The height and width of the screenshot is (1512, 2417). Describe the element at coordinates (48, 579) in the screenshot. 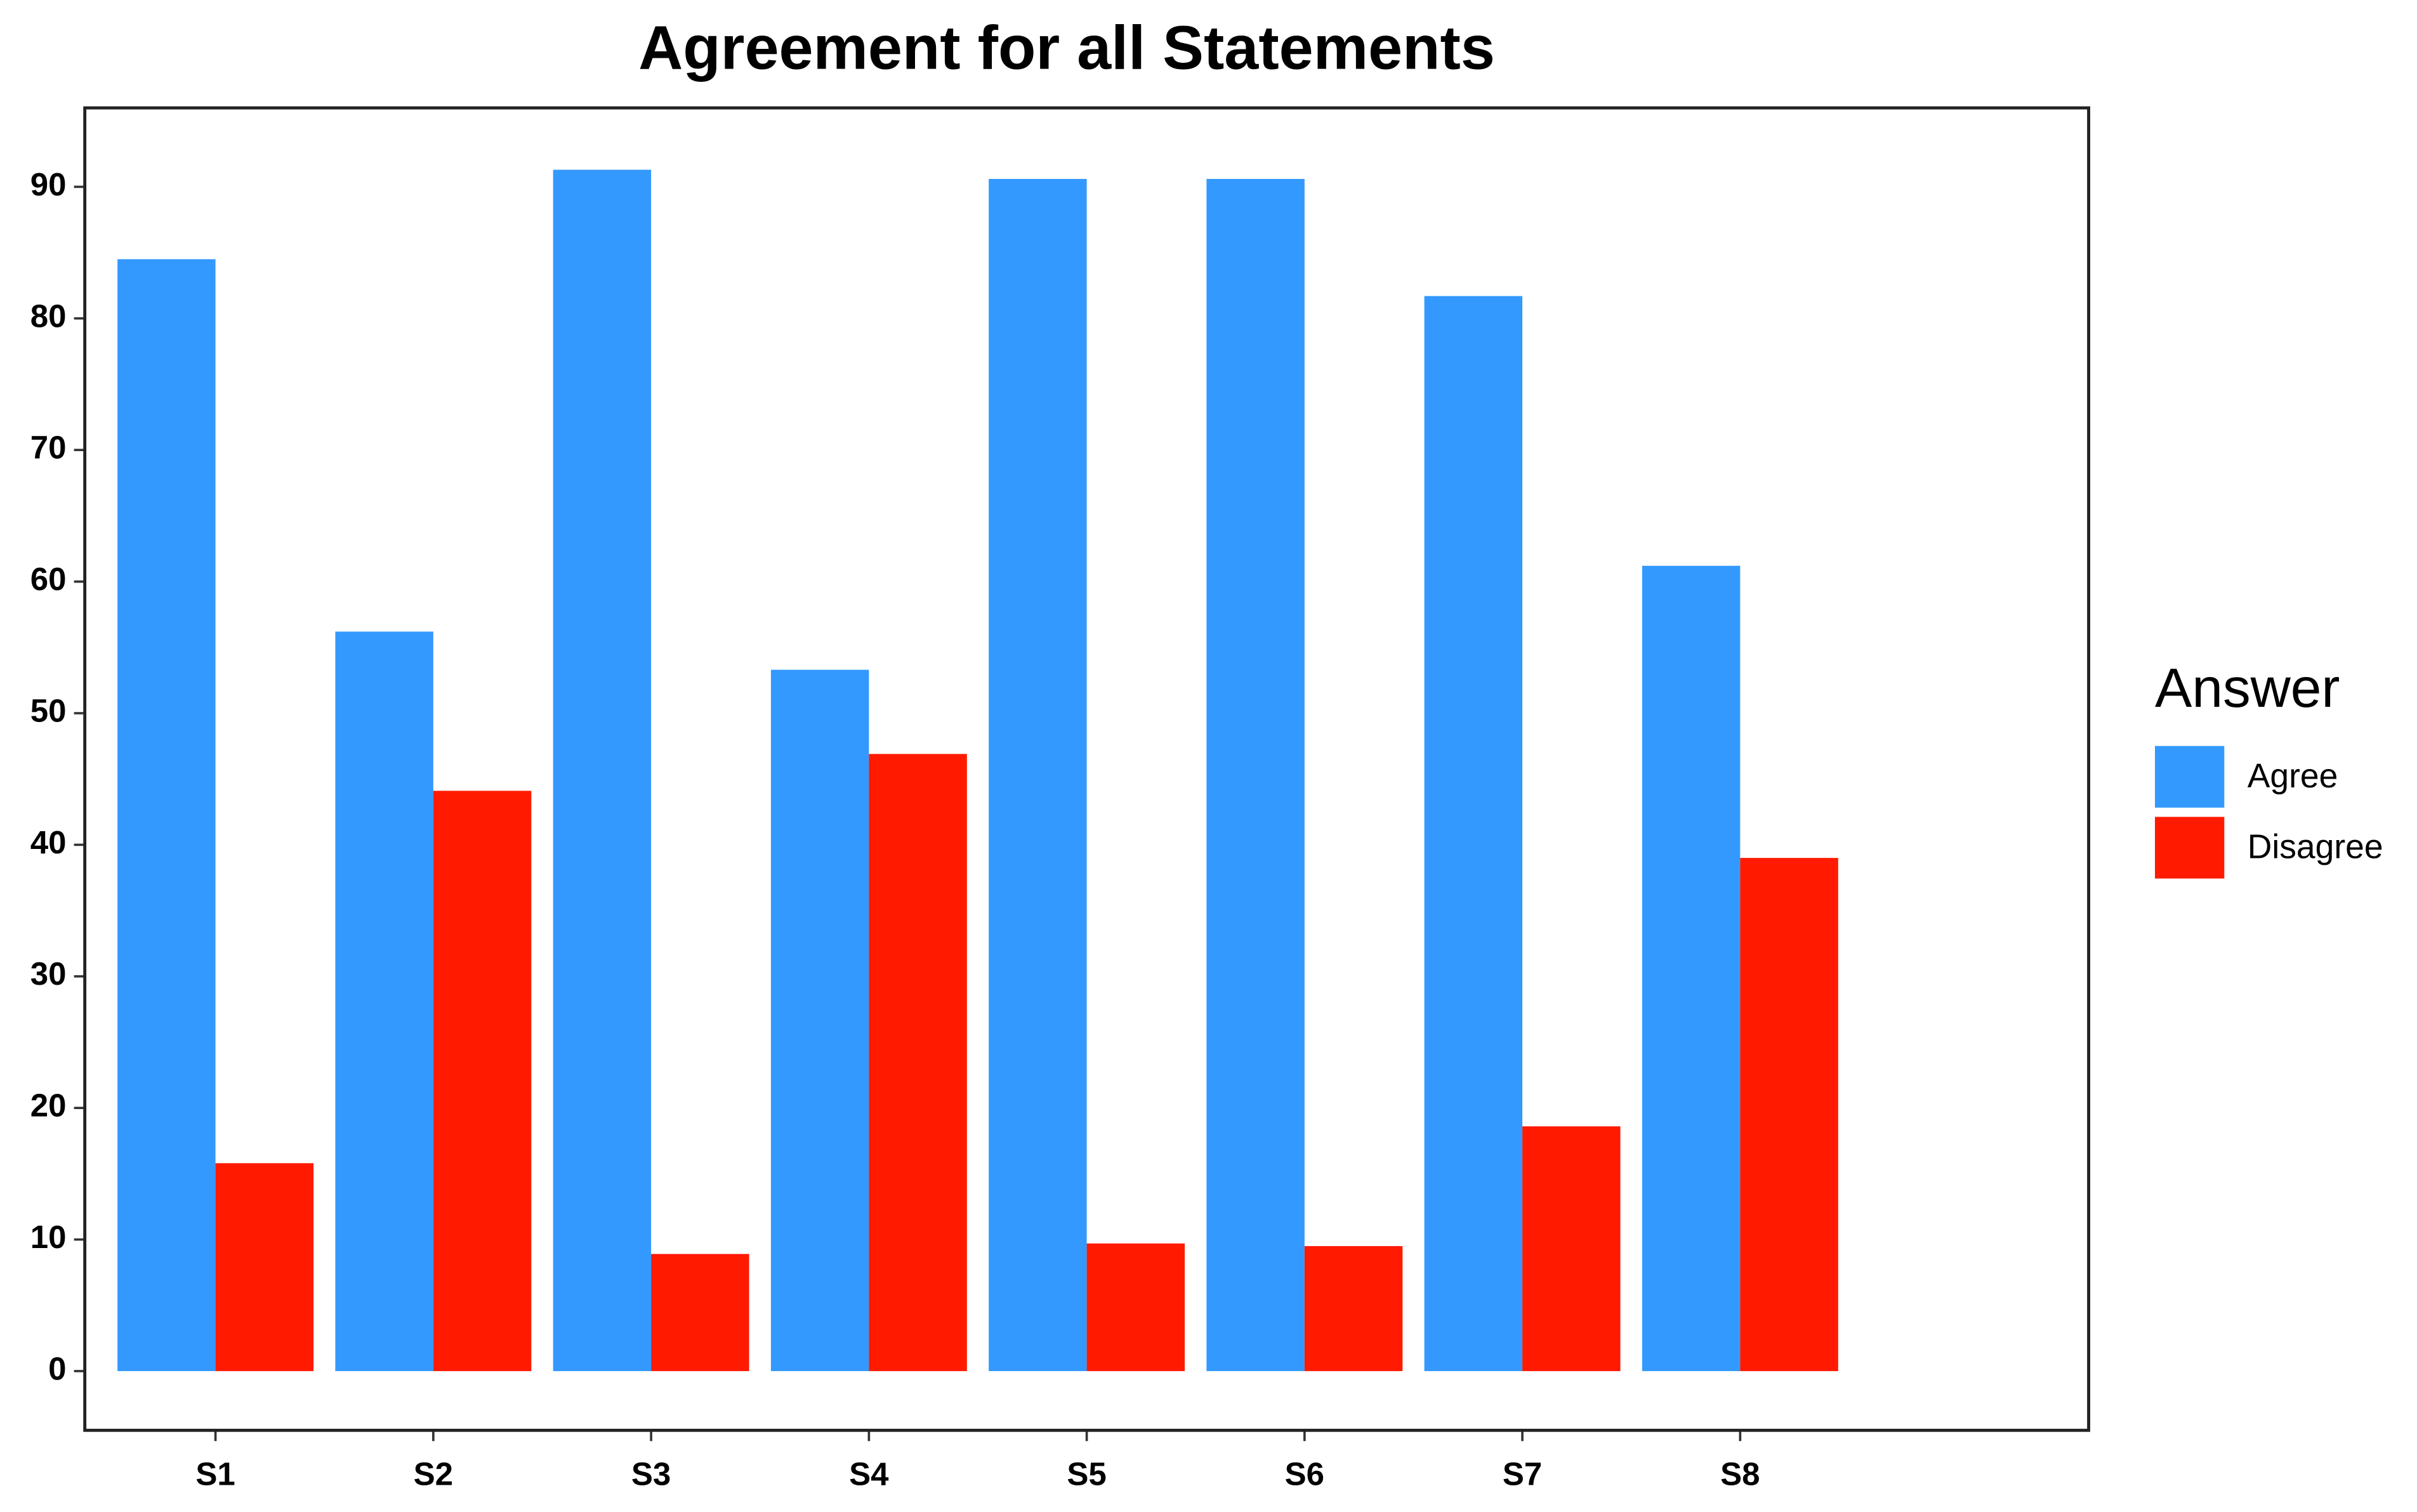

I see `y-tick-label: 60` at that location.